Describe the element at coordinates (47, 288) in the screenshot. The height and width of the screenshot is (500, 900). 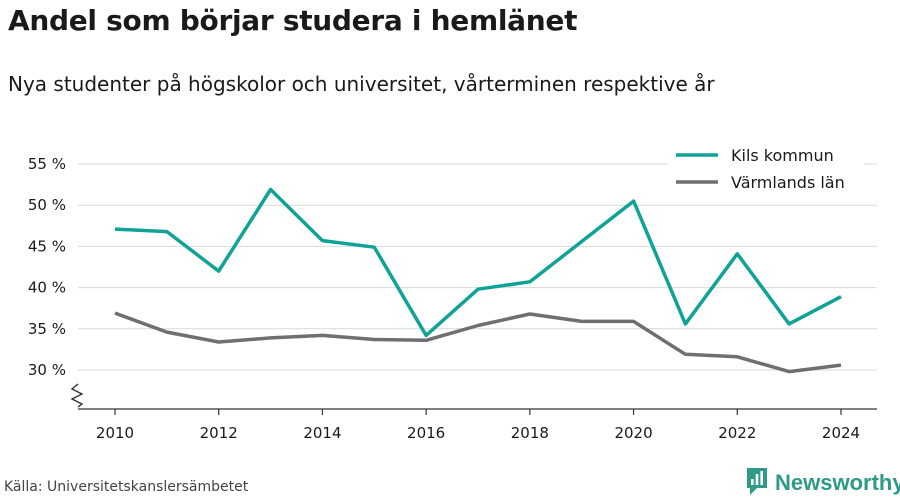
I see `y-tick-label: 40 %` at that location.